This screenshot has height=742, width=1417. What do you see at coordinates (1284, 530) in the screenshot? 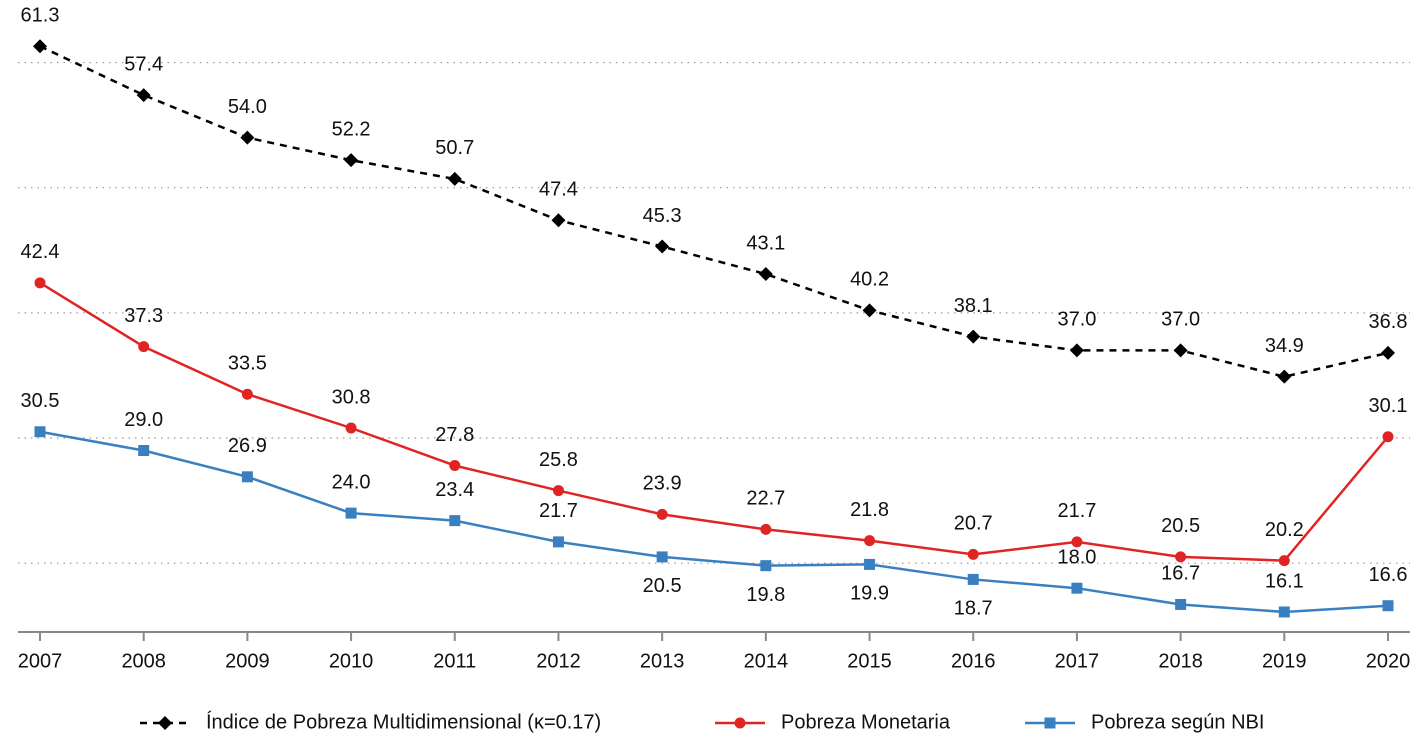
I see `data-label: 20.2` at bounding box center [1284, 530].